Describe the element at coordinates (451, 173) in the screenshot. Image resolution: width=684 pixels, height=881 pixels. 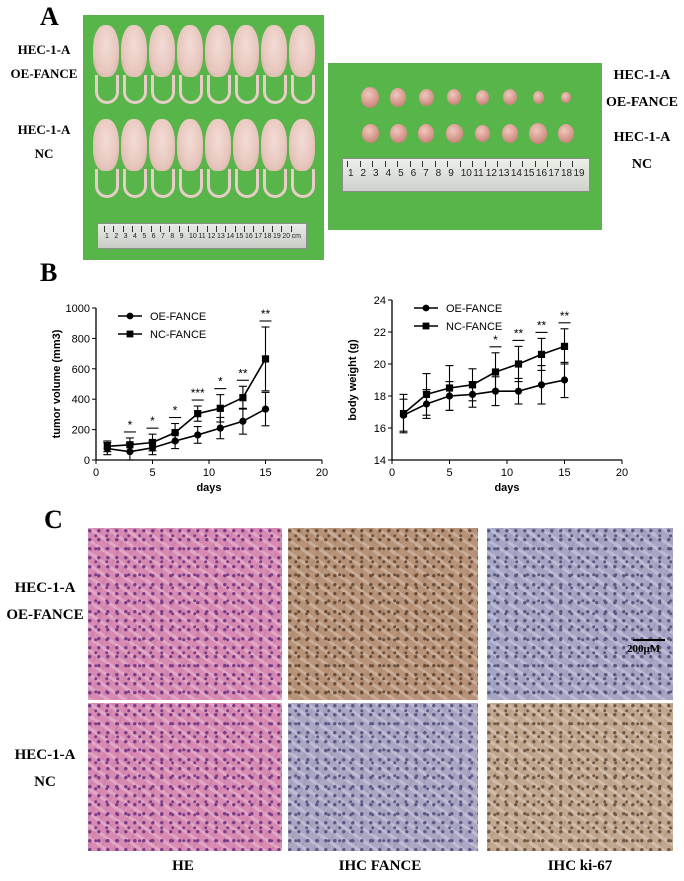
I see `ruler-number: 9` at that location.